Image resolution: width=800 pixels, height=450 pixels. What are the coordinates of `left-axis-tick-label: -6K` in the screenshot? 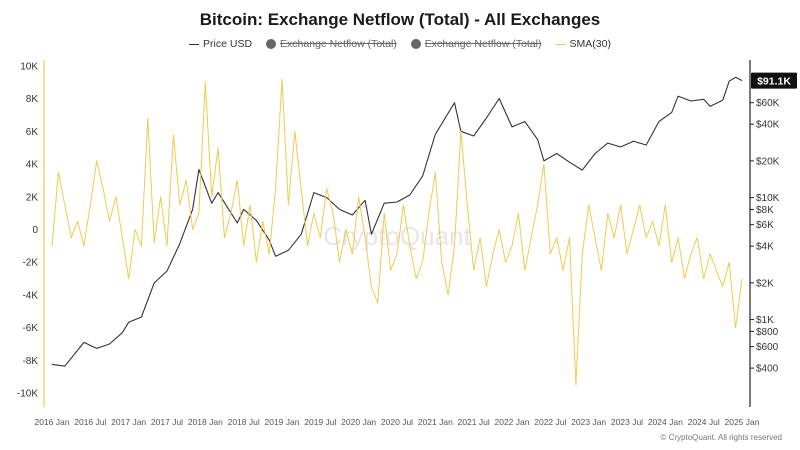 It's located at (30, 328).